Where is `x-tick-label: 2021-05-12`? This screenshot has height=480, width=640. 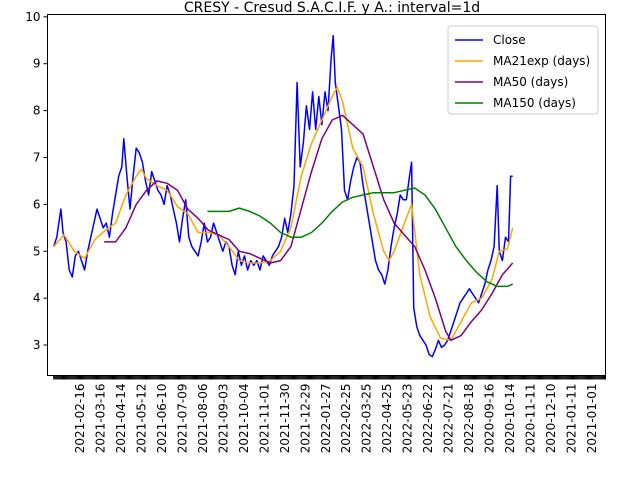 x-tick-label: 2021-05-12 is located at coordinates (141, 419).